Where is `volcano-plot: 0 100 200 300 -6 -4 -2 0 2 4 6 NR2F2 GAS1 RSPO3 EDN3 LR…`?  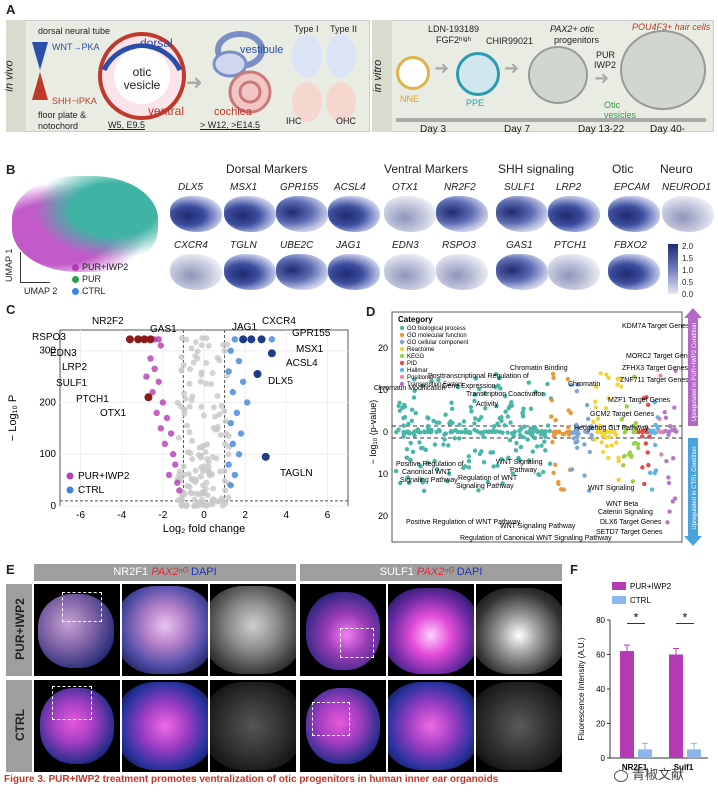
volcano-plot: 0 100 200 300 -6 -4 -2 0 2 4 6 NR2F2 GAS1 RSPO3 EDN3 LR… is located at coordinates (178, 425).